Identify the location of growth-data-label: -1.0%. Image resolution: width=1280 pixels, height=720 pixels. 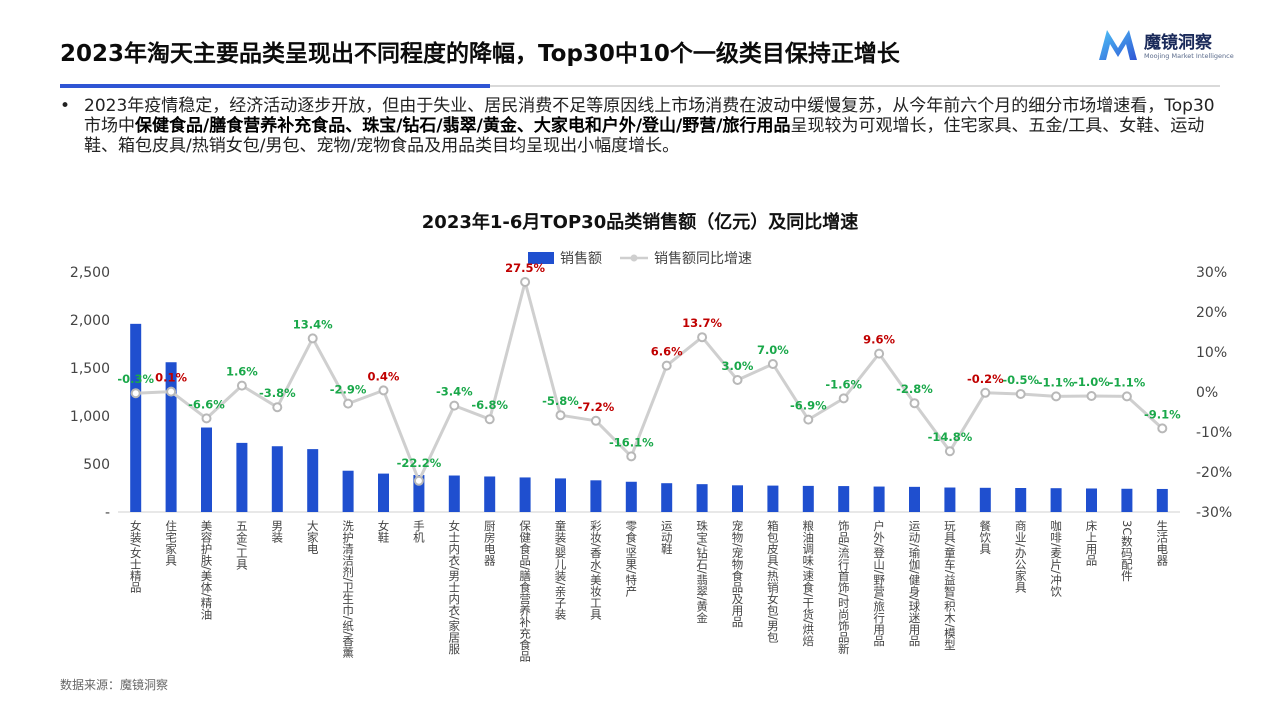
(1091, 382).